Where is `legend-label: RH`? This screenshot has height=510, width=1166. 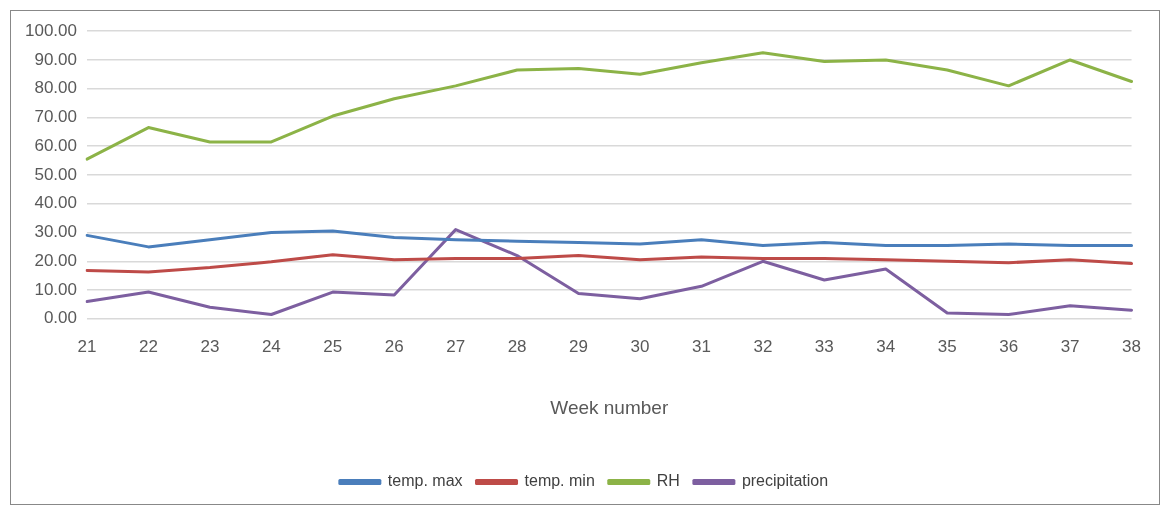 legend-label: RH is located at coordinates (668, 481).